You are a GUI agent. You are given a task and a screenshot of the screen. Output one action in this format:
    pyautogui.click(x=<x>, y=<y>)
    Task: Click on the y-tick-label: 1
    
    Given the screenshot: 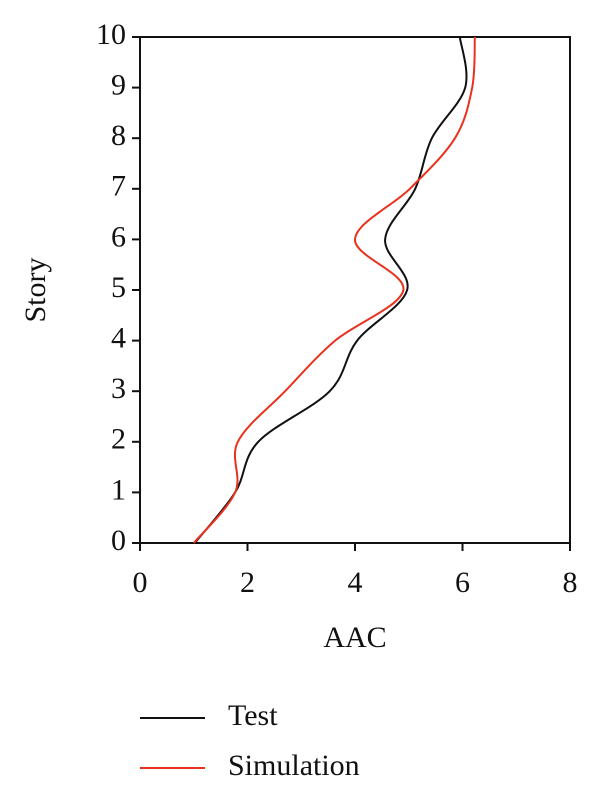 What is the action you would take?
    pyautogui.click(x=118, y=489)
    